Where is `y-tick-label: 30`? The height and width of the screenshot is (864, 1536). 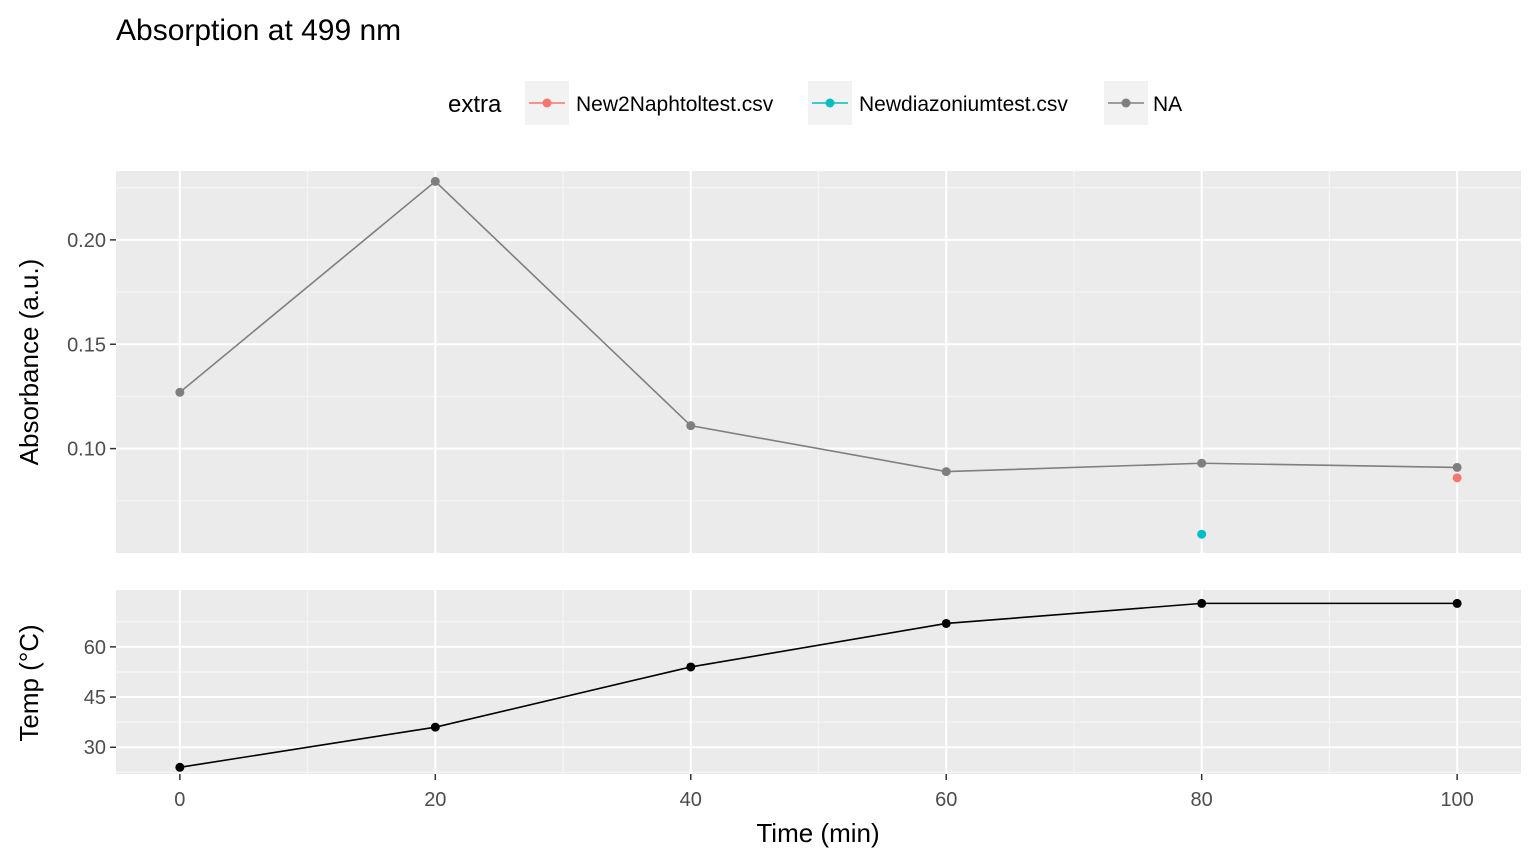
y-tick-label: 30 is located at coordinates (95, 748).